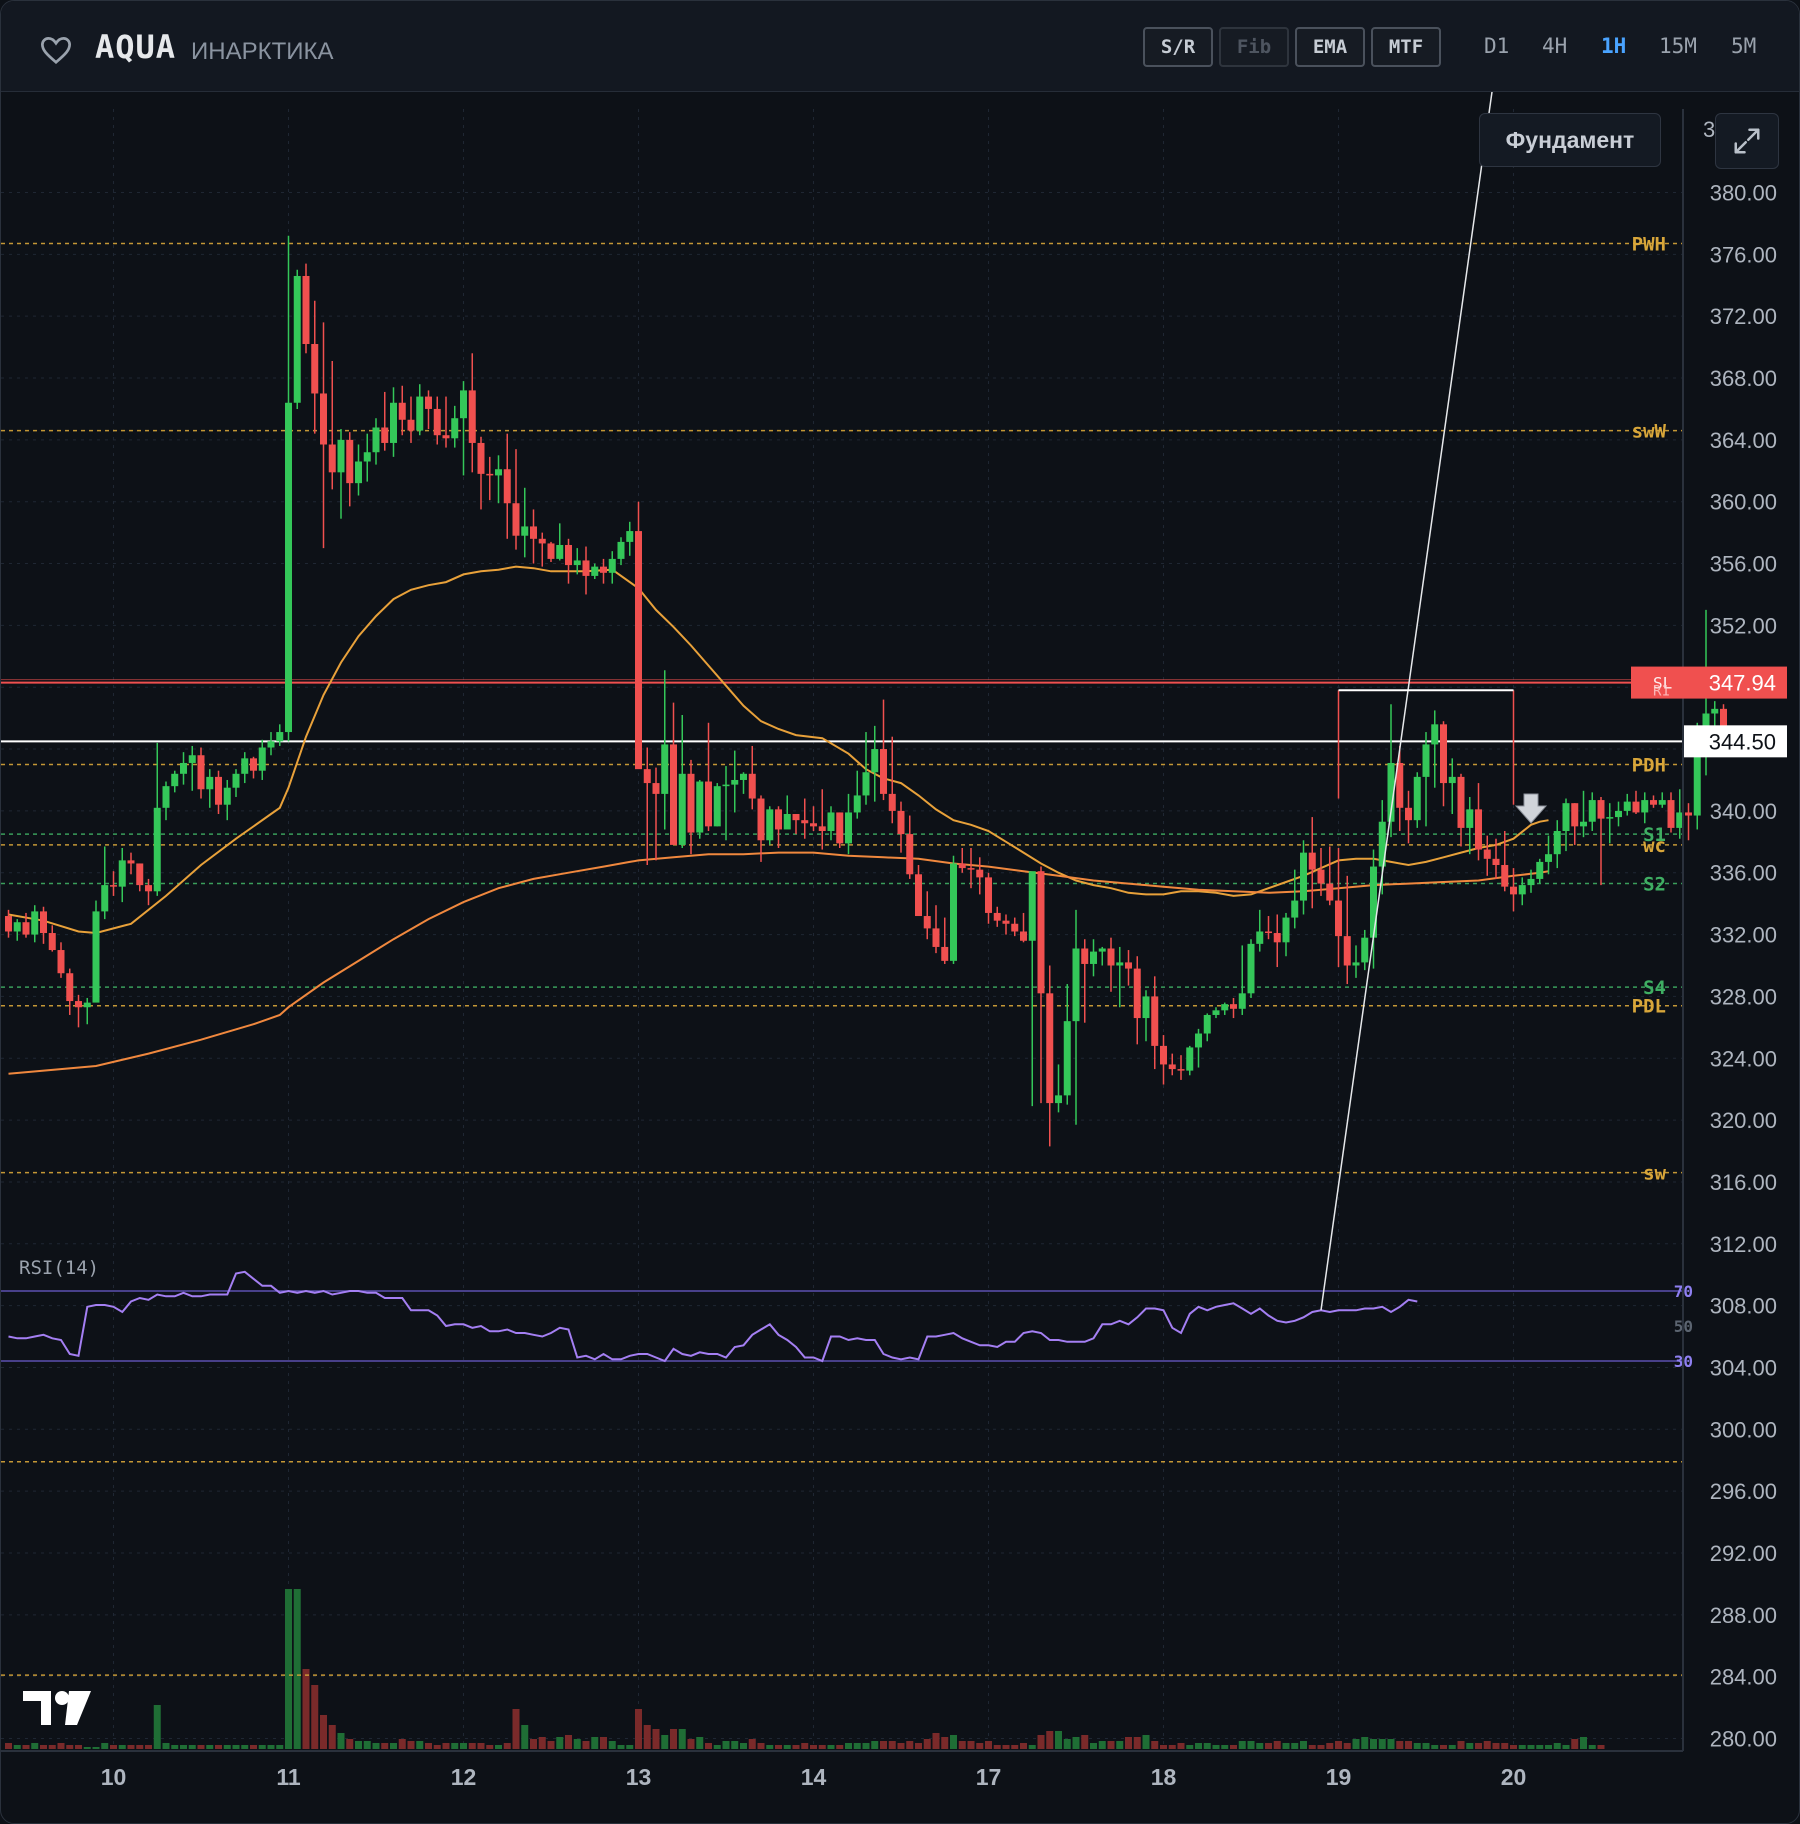 The height and width of the screenshot is (1824, 1800). What do you see at coordinates (1747, 141) in the screenshot?
I see `expand-button` at bounding box center [1747, 141].